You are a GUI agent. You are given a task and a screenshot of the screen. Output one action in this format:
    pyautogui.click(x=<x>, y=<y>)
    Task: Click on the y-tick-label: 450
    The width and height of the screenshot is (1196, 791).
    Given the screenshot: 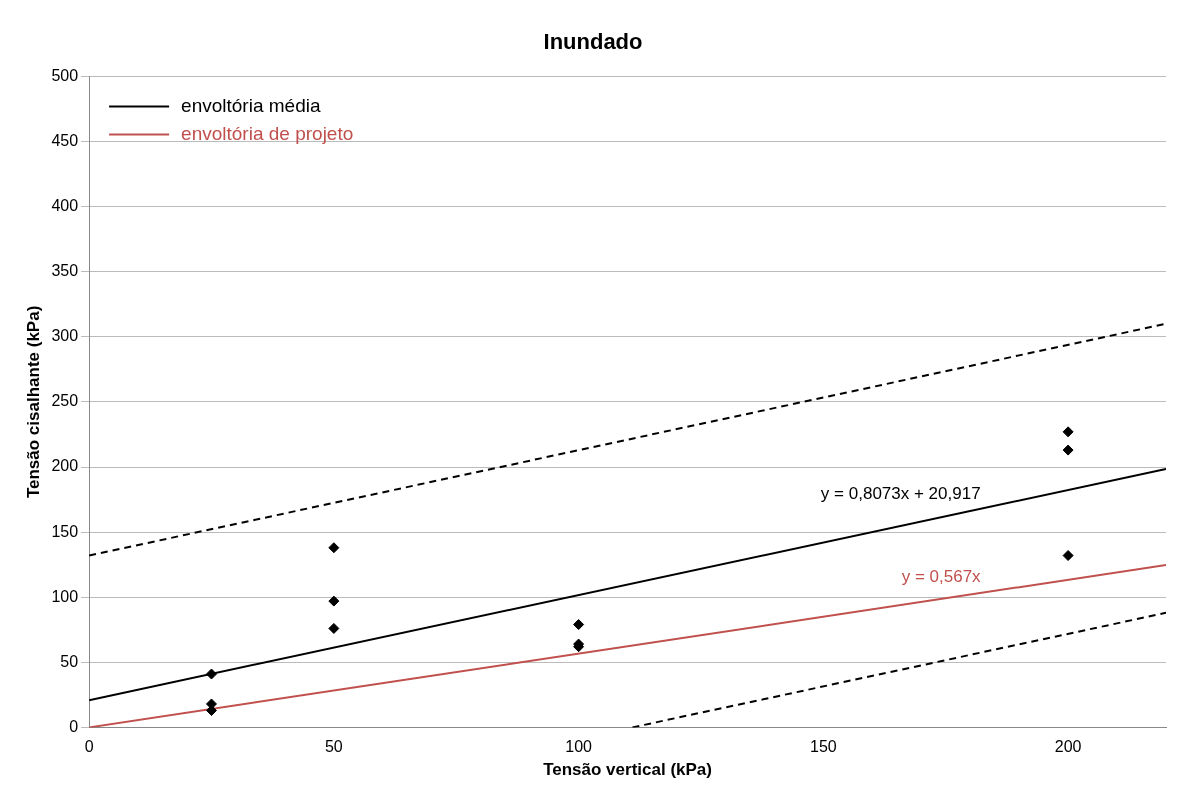 What is the action you would take?
    pyautogui.click(x=65, y=140)
    